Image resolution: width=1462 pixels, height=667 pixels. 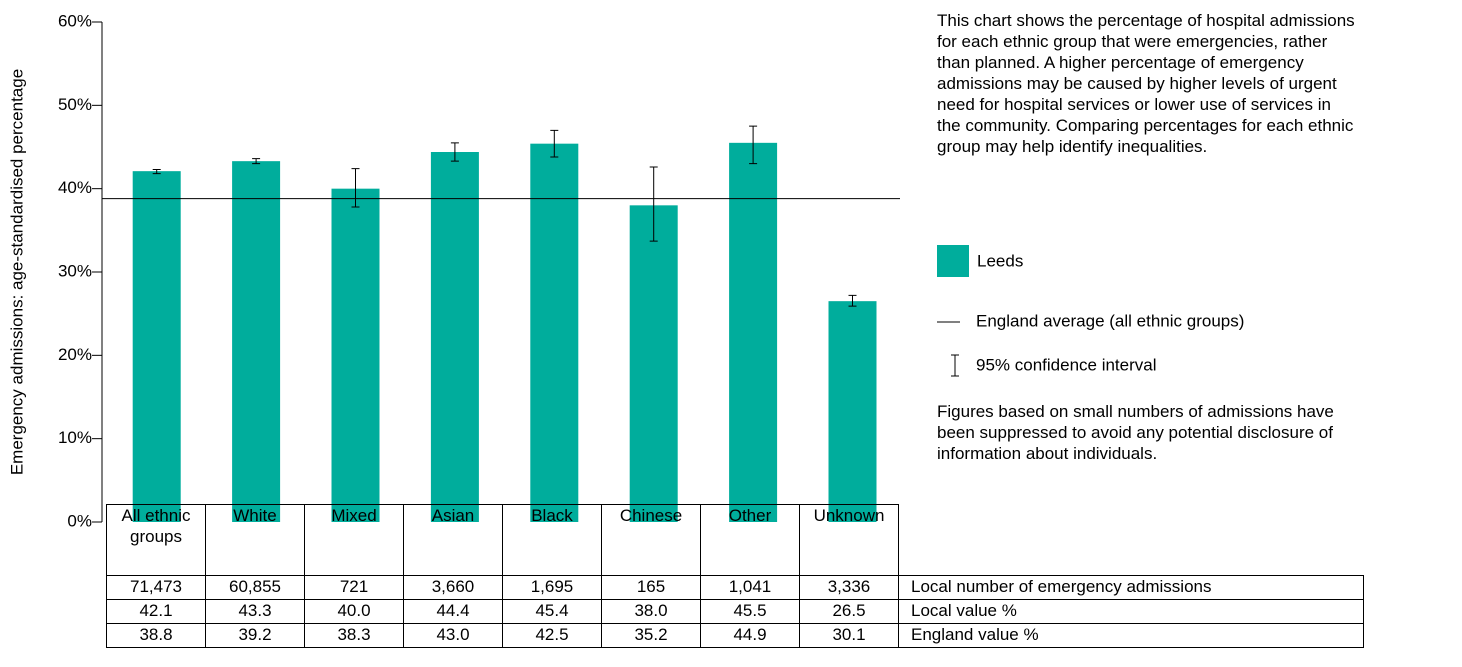 I want to click on table-cell: White, so click(x=255, y=540).